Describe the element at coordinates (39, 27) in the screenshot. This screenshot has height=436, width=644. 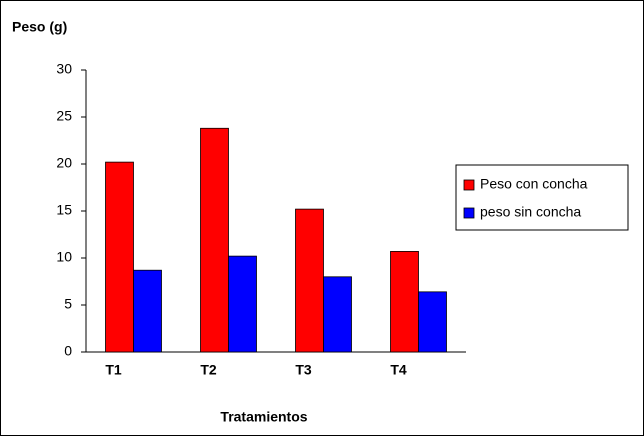
I see `chart-title: Peso (g)` at that location.